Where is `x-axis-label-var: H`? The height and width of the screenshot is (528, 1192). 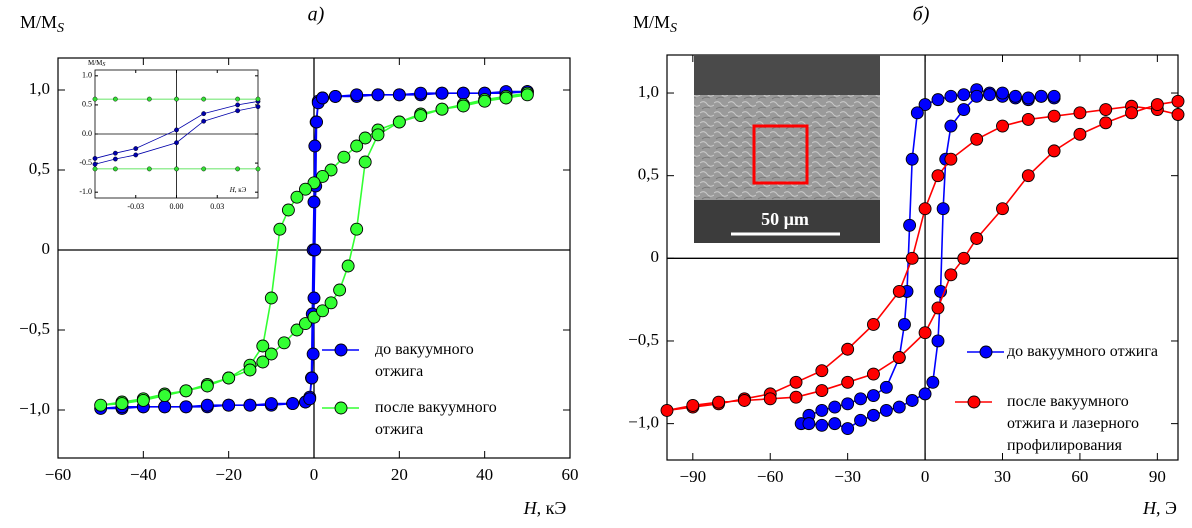 x-axis-label-var: H is located at coordinates (1149, 508).